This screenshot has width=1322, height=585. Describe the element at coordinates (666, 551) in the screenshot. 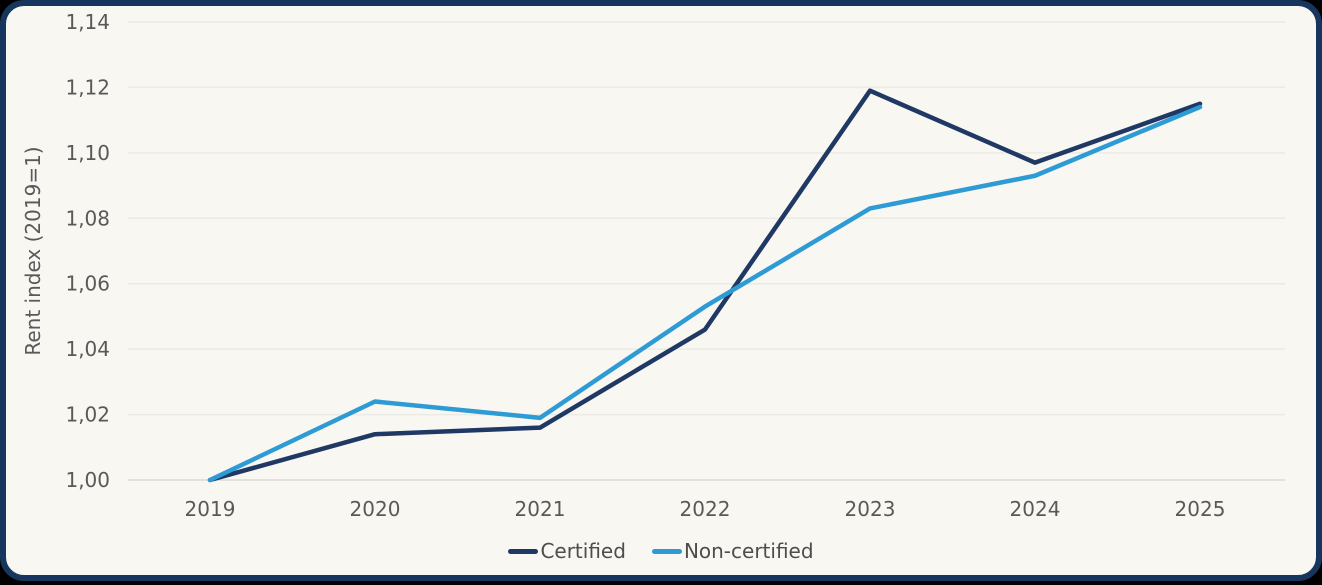

I see `non-certified-line-swatch` at that location.